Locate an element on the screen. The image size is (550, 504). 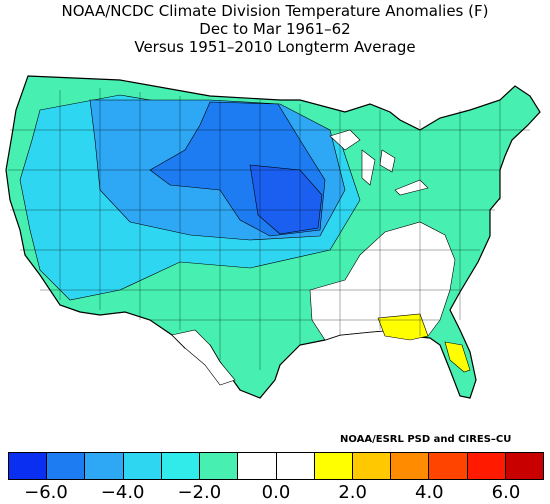
legend-tick-label: 6.0 is located at coordinates (506, 492).